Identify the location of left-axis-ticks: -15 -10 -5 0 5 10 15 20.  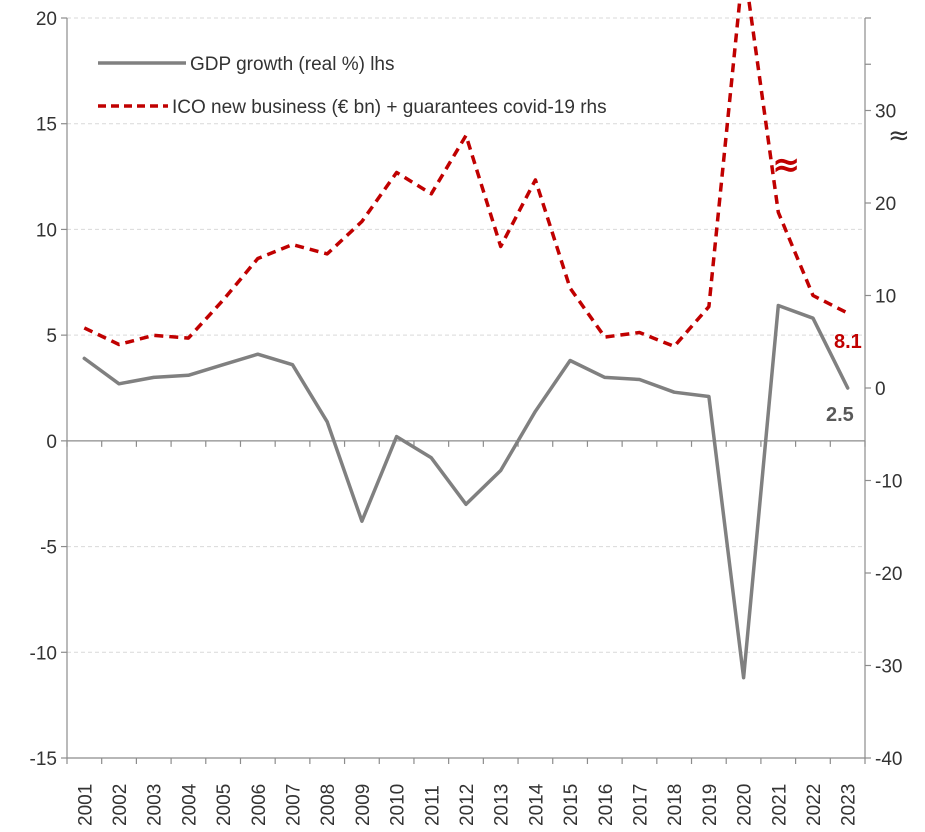
(48, 389).